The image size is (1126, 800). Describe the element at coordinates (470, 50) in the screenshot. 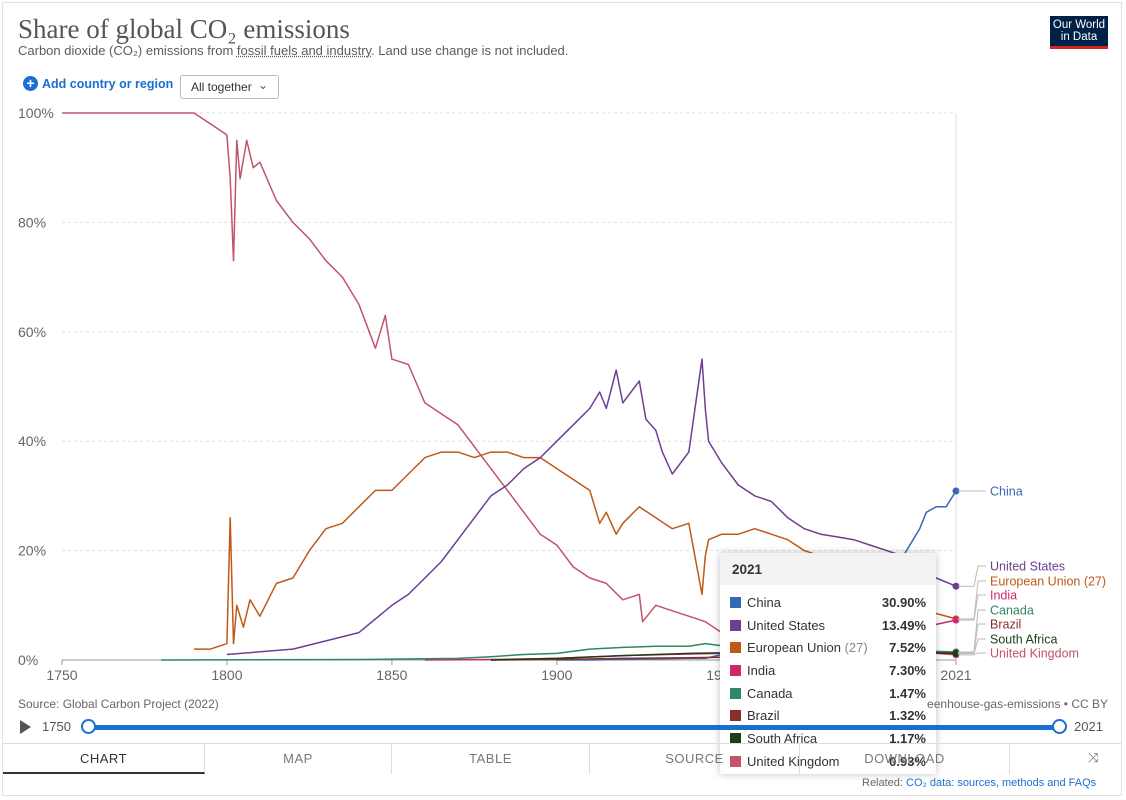

I see `subtitle-post: . Land use change is not included.` at that location.